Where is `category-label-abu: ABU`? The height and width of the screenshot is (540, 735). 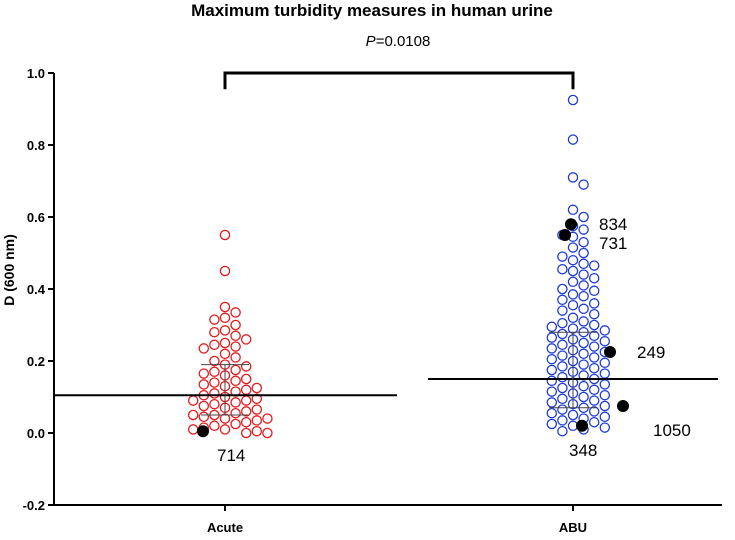
category-label-abu: ABU is located at coordinates (573, 527).